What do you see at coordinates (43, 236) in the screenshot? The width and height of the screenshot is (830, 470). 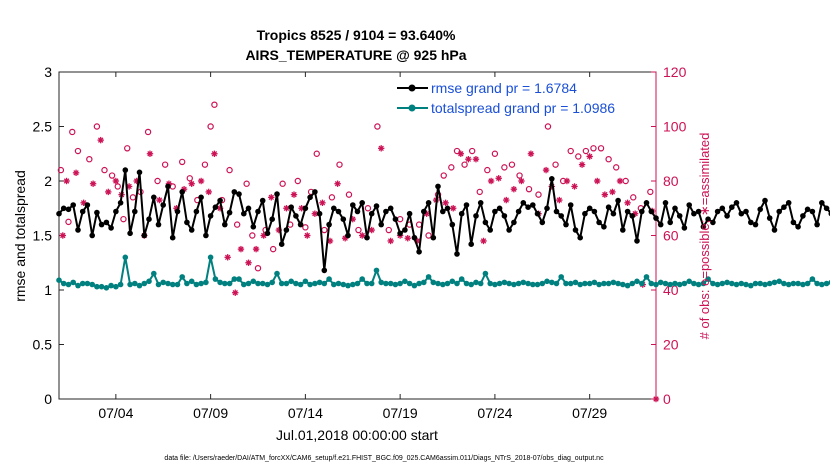 I see `y-left-tick-label: 1.5` at bounding box center [43, 236].